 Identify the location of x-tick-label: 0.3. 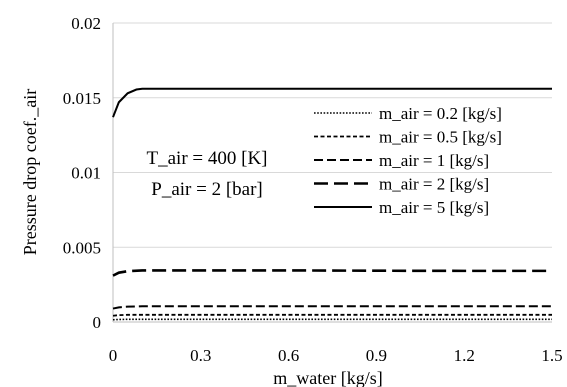
(200, 355).